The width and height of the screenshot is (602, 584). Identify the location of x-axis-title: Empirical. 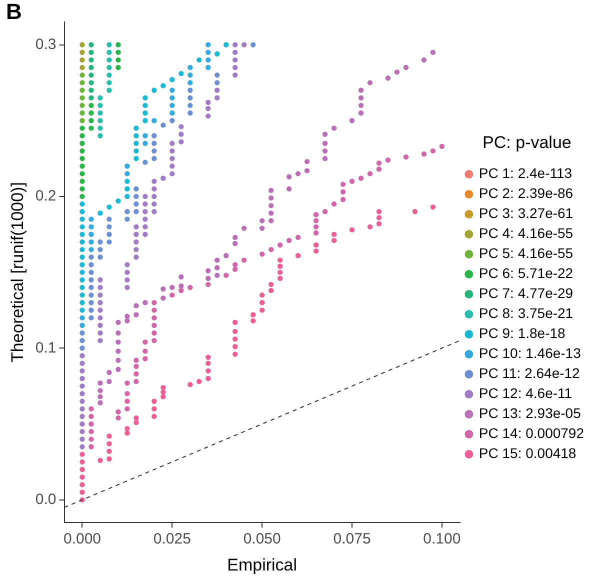
(262, 564).